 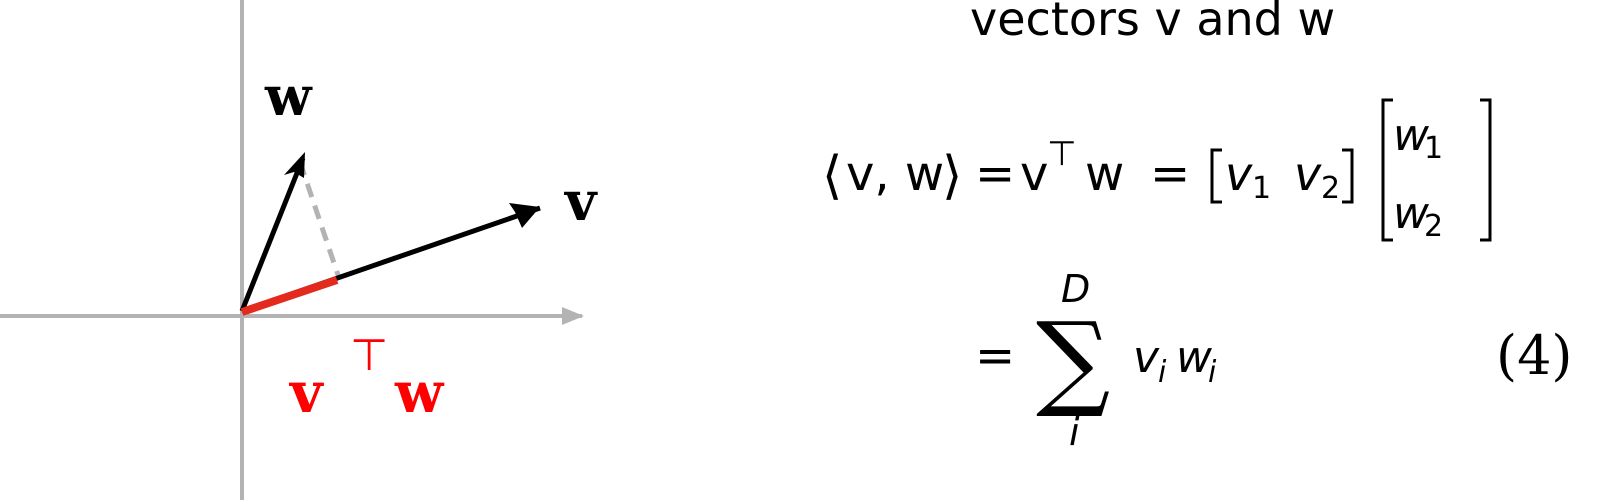 What do you see at coordinates (832, 176) in the screenshot?
I see `angle-open: ⟨` at bounding box center [832, 176].